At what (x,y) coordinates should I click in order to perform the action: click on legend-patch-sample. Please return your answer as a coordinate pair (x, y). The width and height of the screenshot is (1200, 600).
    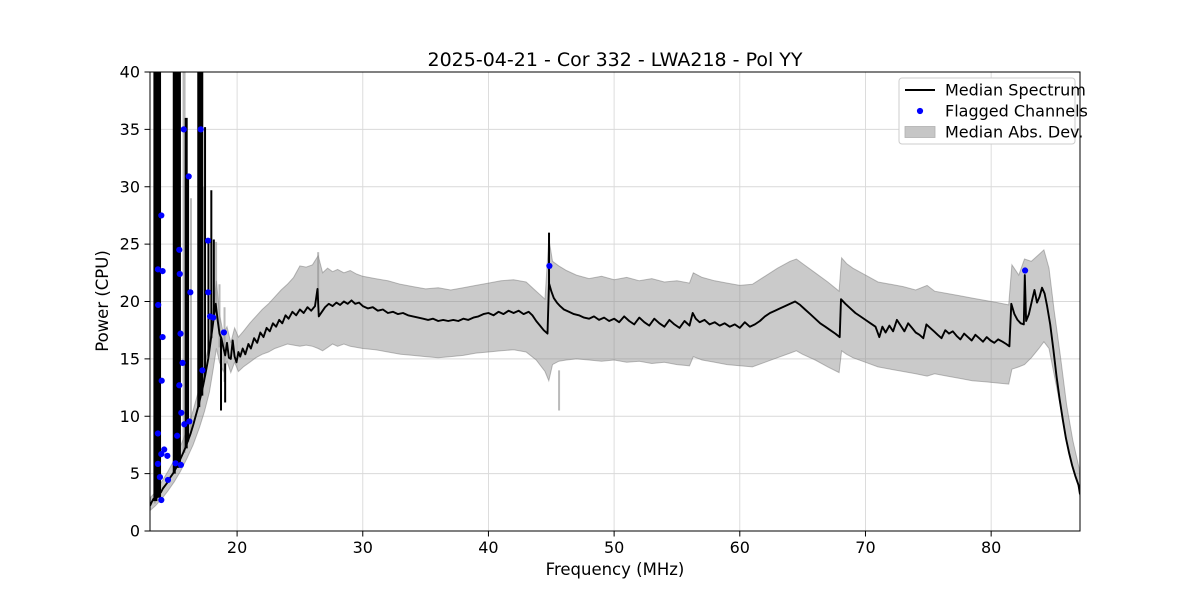
    Looking at the image, I should click on (920, 132).